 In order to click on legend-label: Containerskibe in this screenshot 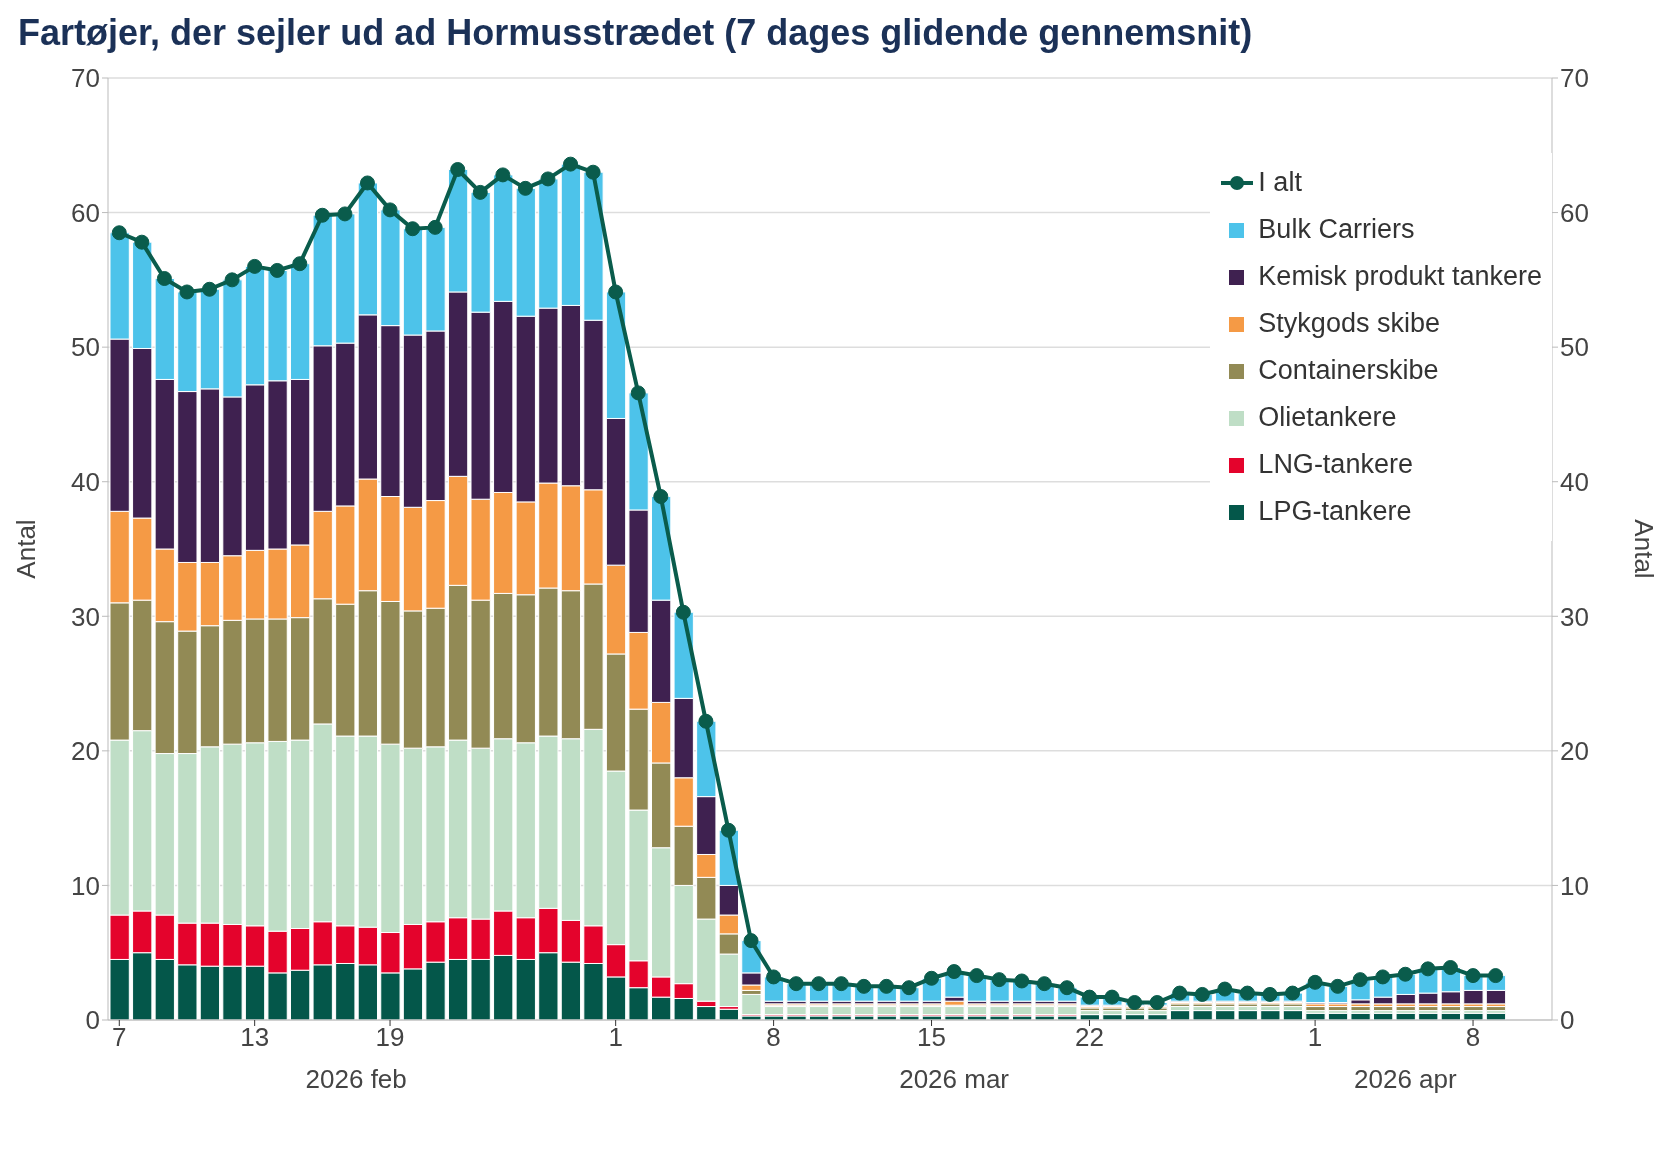, I will do `click(1348, 370)`.